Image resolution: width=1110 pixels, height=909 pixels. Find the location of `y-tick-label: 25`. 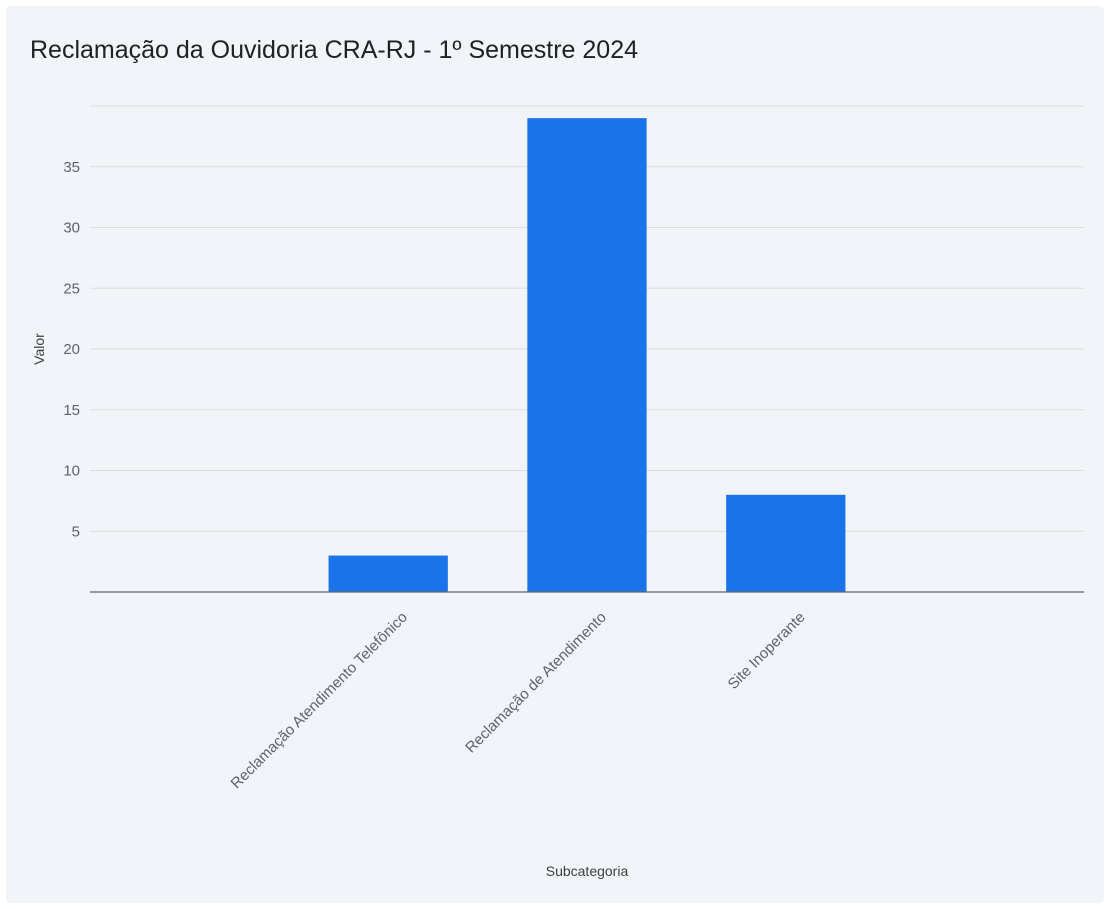

y-tick-label: 25 is located at coordinates (71, 288).